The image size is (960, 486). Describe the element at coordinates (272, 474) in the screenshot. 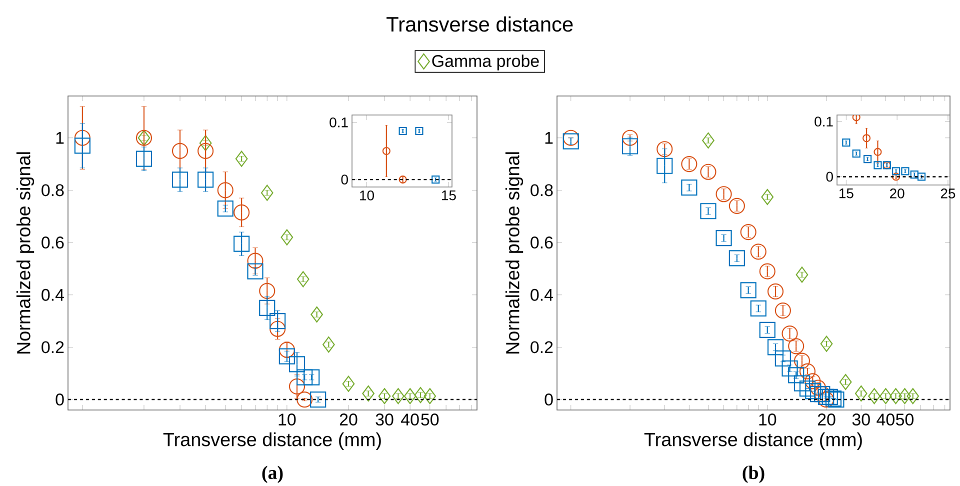

I see `text: (a)` at that location.